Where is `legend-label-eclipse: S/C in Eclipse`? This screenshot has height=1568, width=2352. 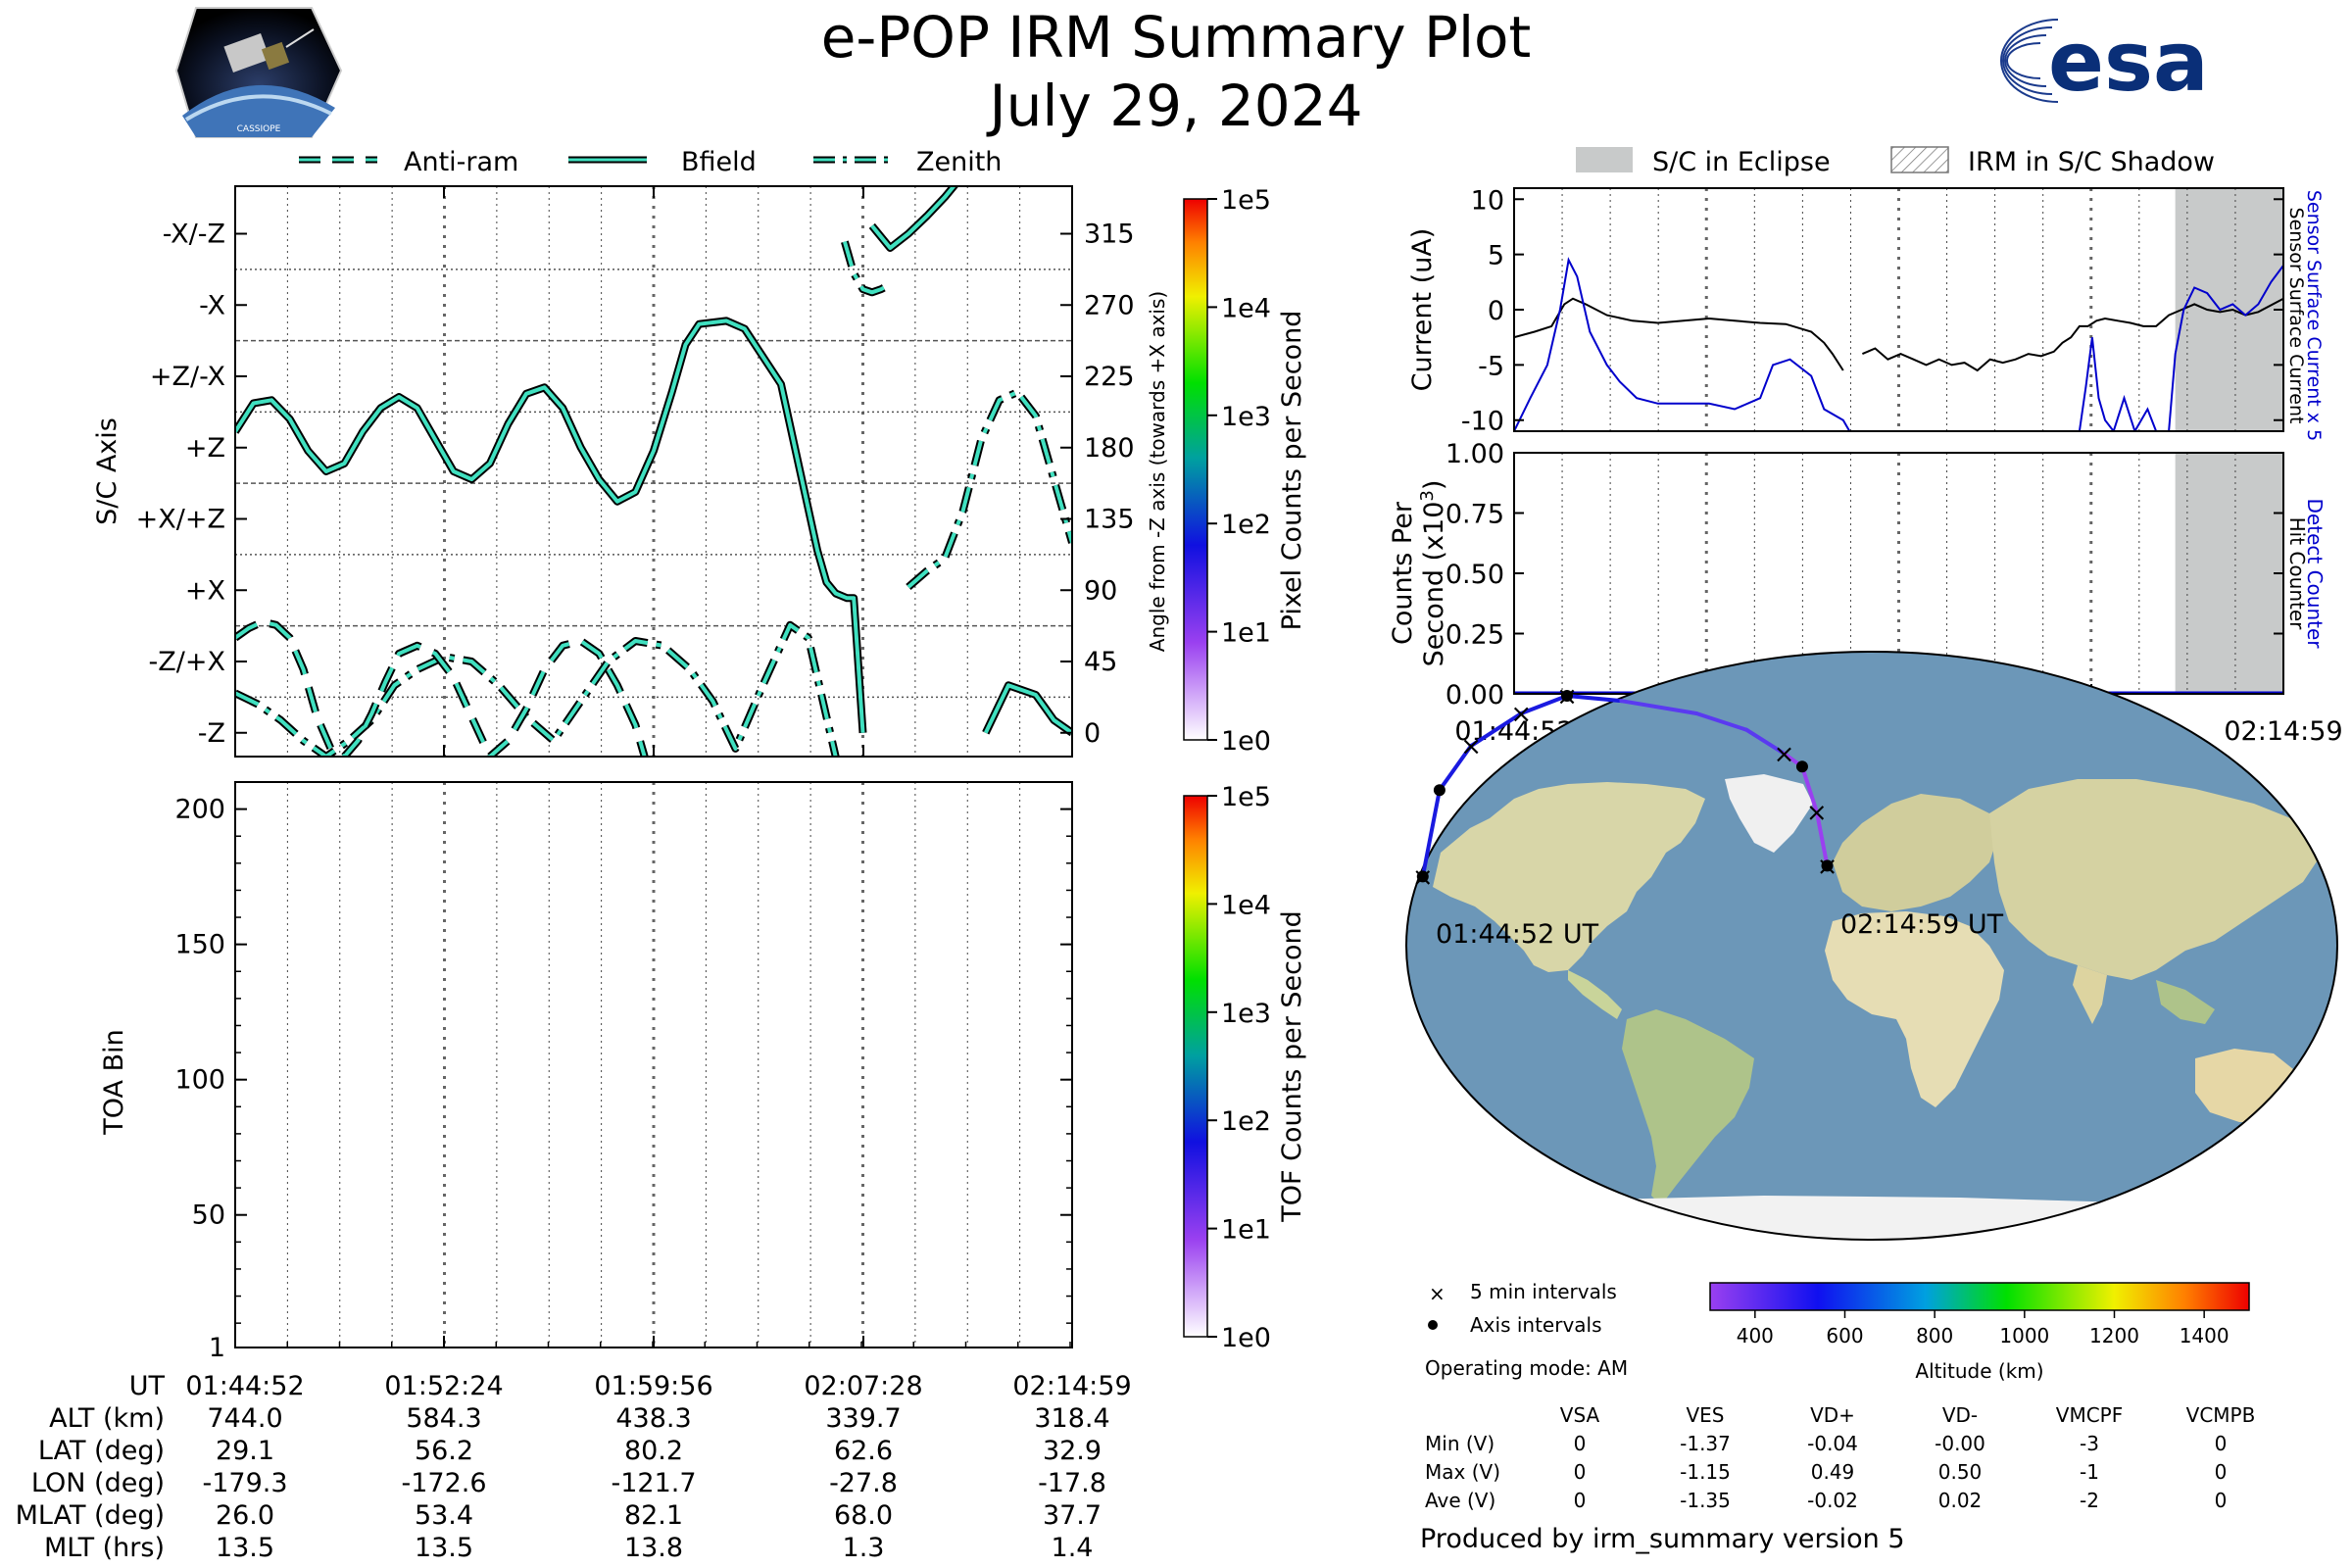 legend-label-eclipse: S/C in Eclipse is located at coordinates (1741, 162).